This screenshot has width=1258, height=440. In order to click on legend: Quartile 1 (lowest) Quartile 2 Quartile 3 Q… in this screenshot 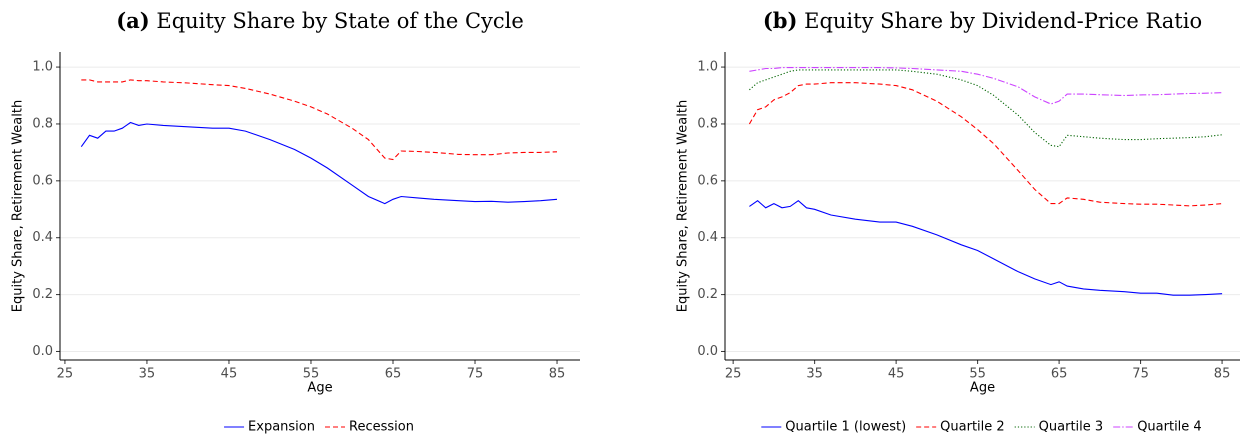, I will do `click(981, 427)`.